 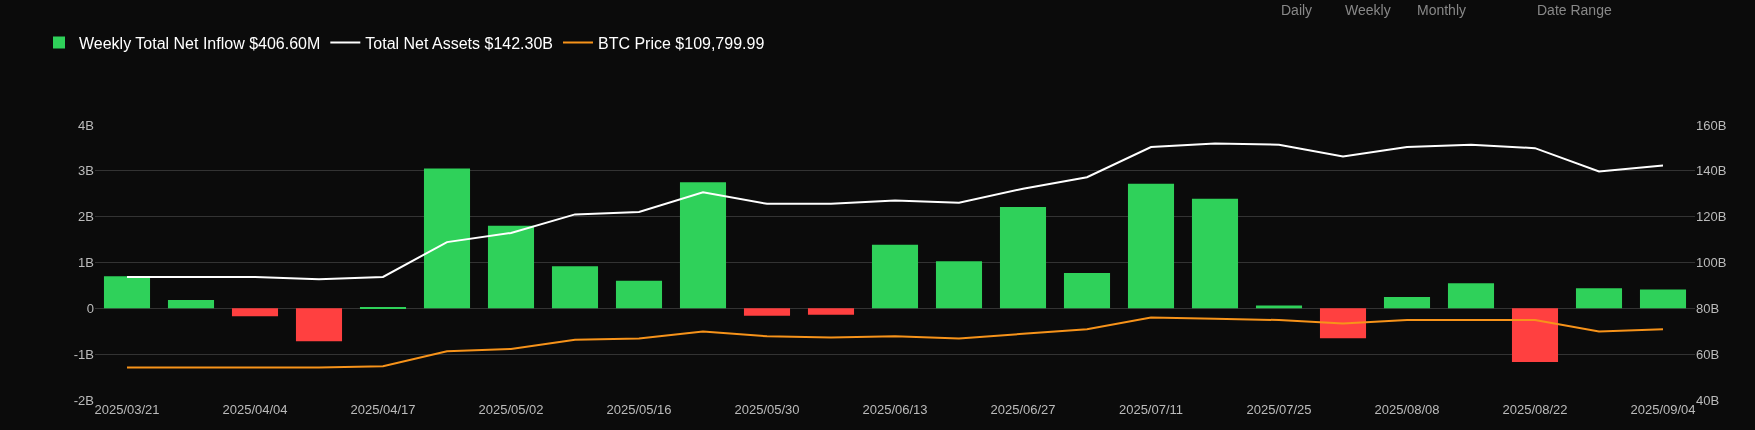 I want to click on y2-tick-label: 140B, so click(x=1711, y=171).